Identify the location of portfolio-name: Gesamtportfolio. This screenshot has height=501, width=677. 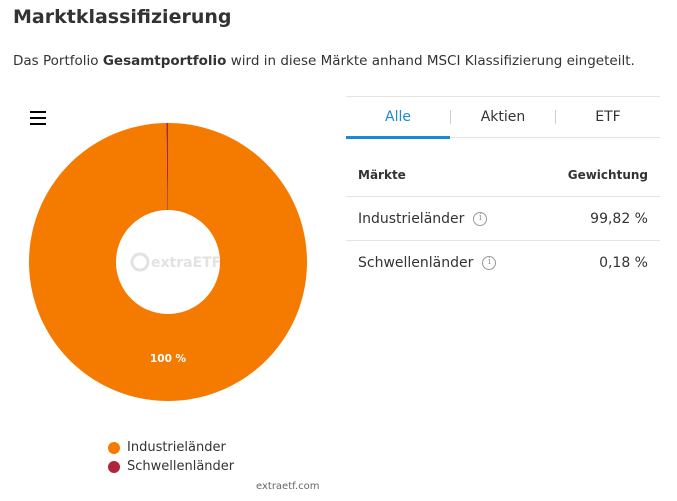
(164, 61).